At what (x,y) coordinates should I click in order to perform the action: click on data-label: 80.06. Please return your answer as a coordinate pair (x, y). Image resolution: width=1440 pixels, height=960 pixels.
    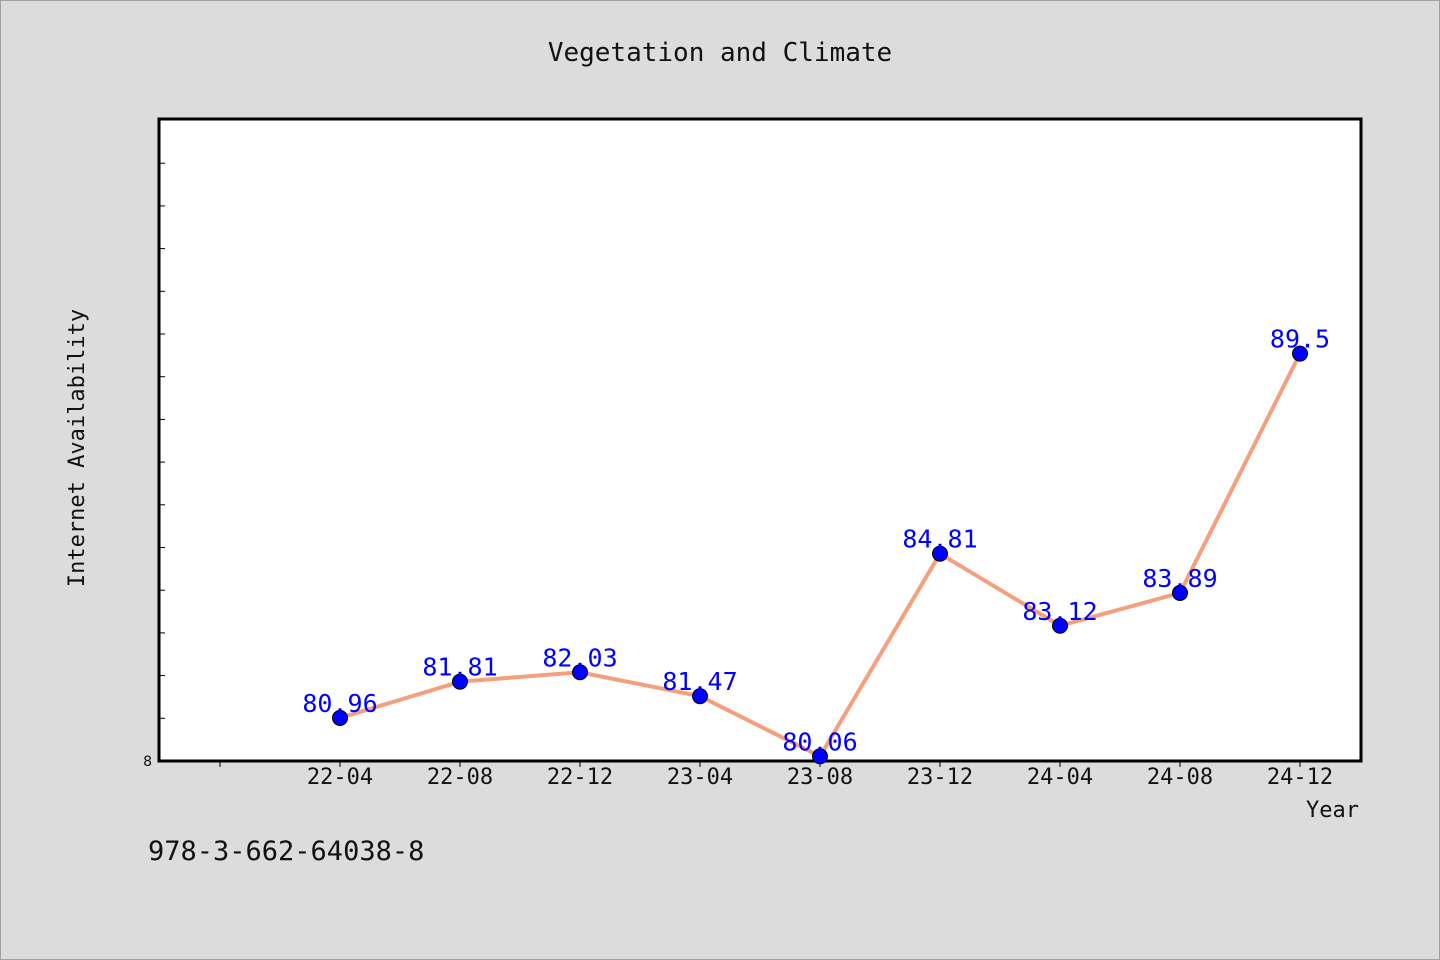
    Looking at the image, I should click on (819, 741).